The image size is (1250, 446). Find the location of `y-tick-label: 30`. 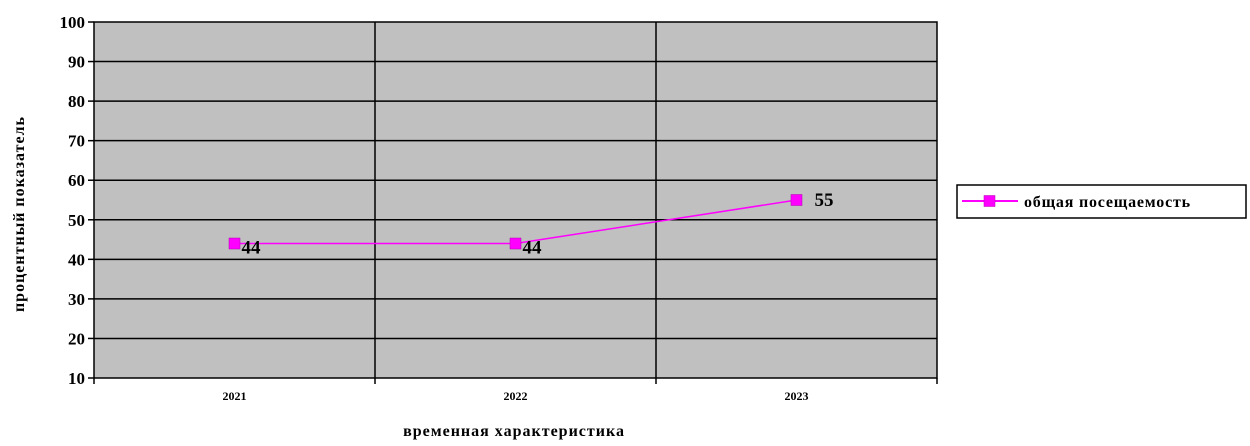

y-tick-label: 30 is located at coordinates (76, 299).